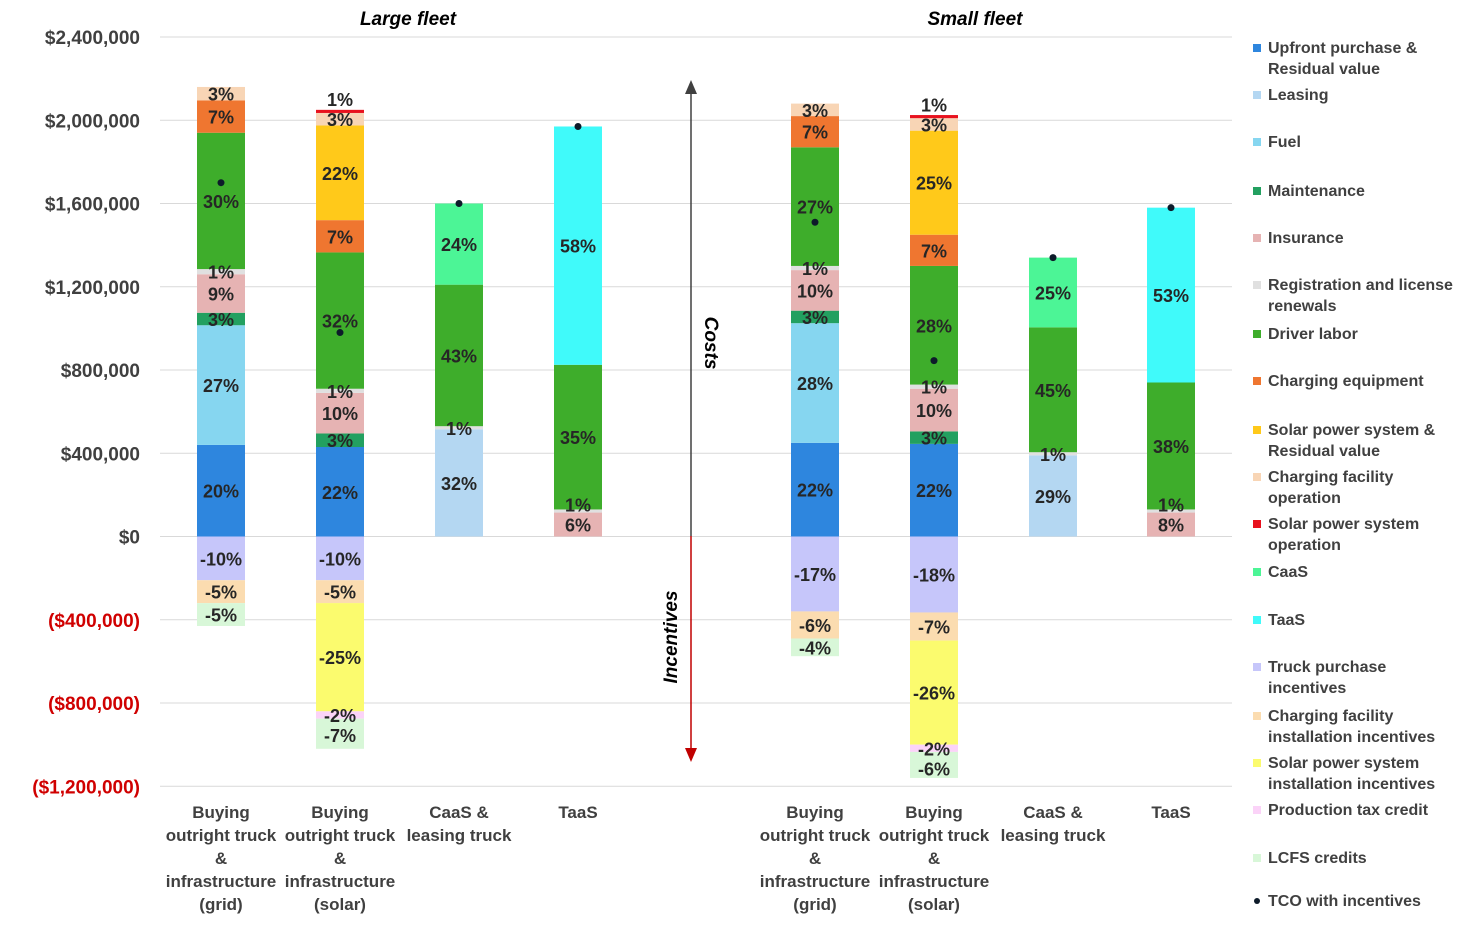  I want to click on legend-item-leasing: Leasing, so click(1362, 95).